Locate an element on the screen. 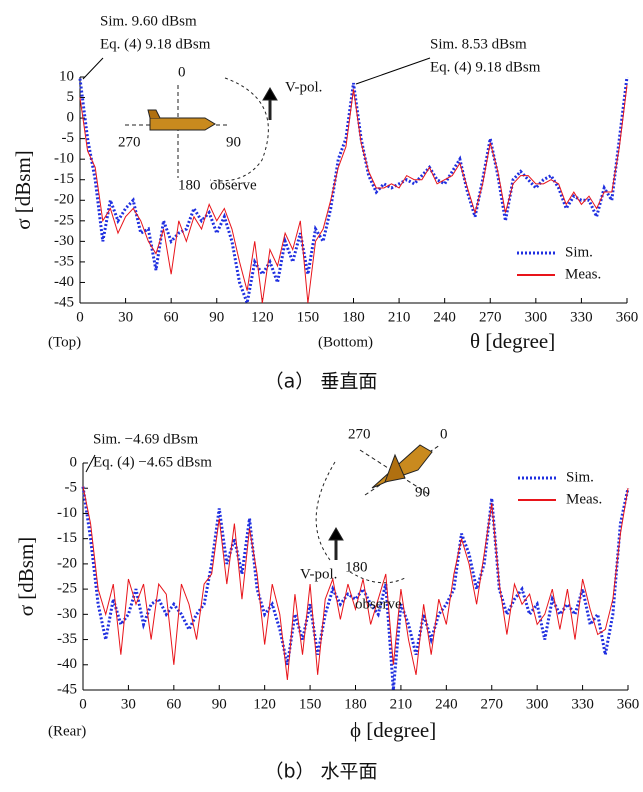 Image resolution: width=643 pixels, height=792 pixels. caption: （a） 垂直面 is located at coordinates (321, 382).